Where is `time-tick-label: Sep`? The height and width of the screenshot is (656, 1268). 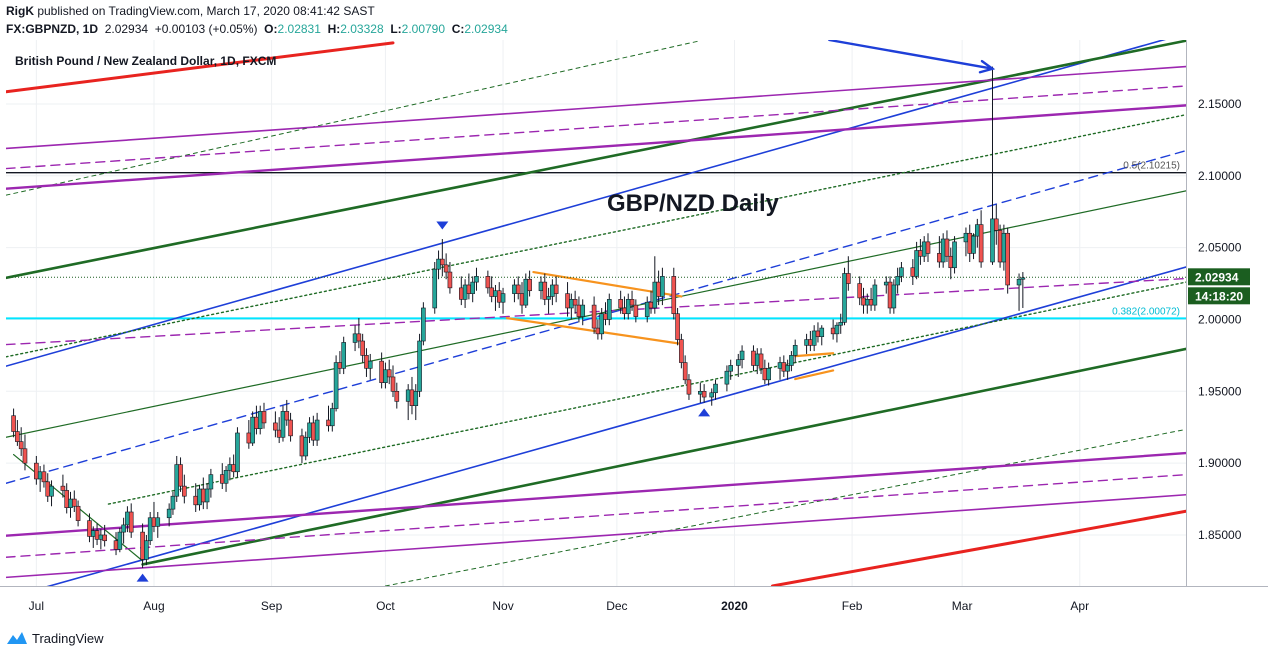
time-tick-label: Sep is located at coordinates (272, 606).